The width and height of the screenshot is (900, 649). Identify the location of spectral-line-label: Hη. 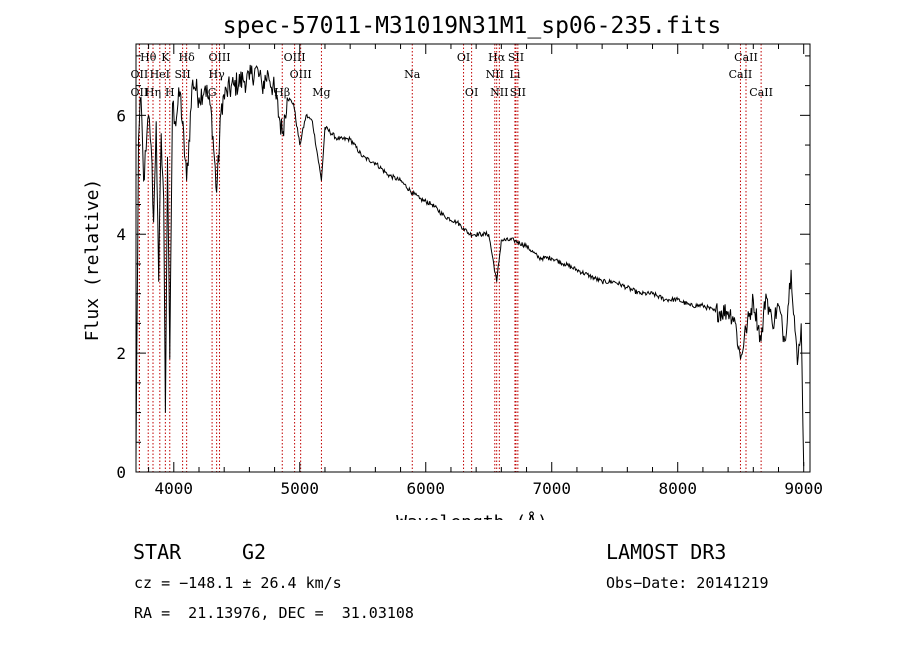
(153, 92).